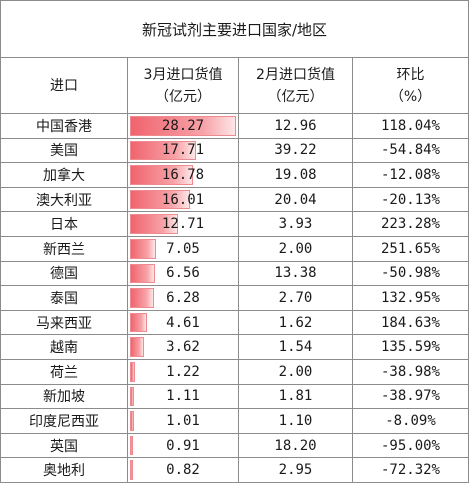 This screenshot has width=469, height=483. Describe the element at coordinates (64, 421) in the screenshot. I see `cell-region: 印度尼西亚` at that location.